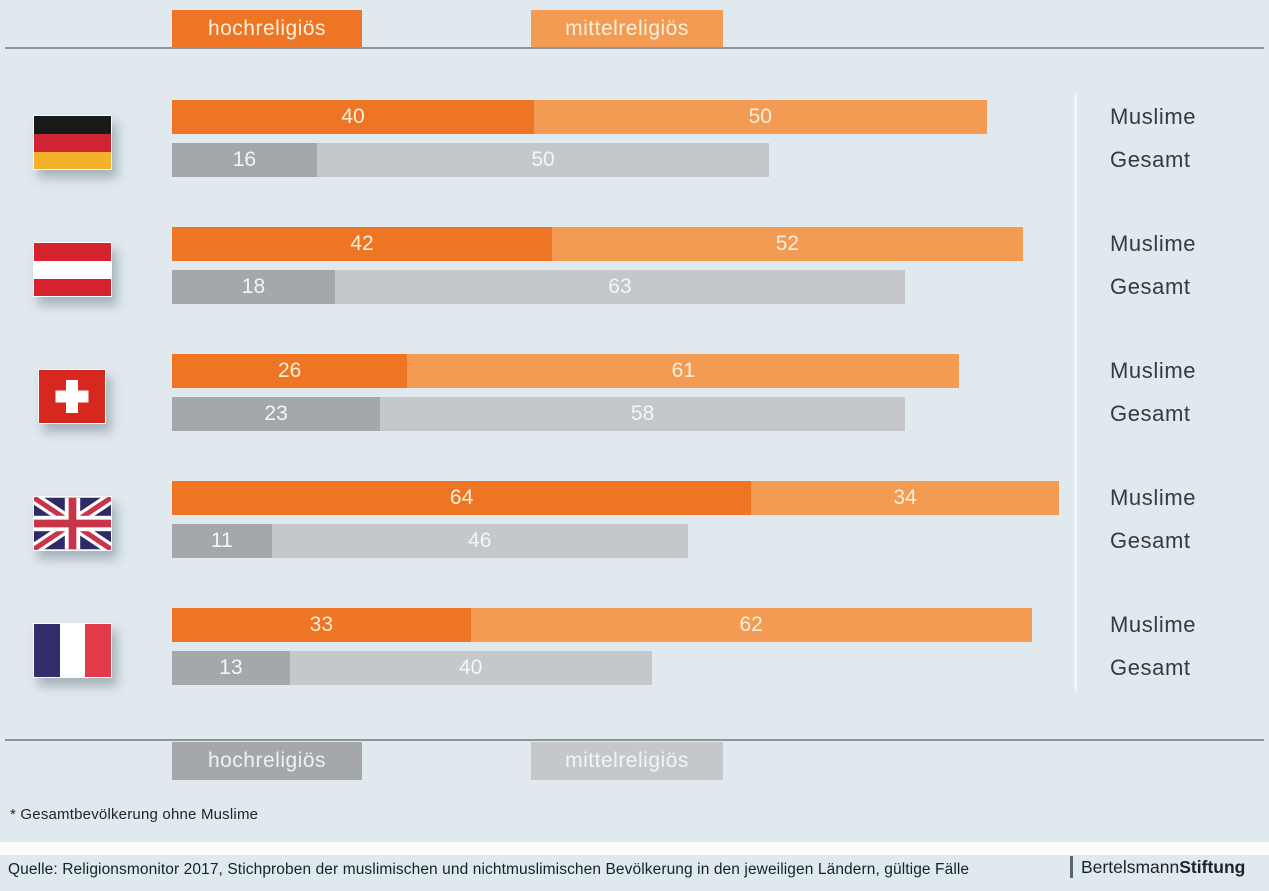 The image size is (1269, 891). Describe the element at coordinates (72, 269) in the screenshot. I see `flag-at-icon` at that location.